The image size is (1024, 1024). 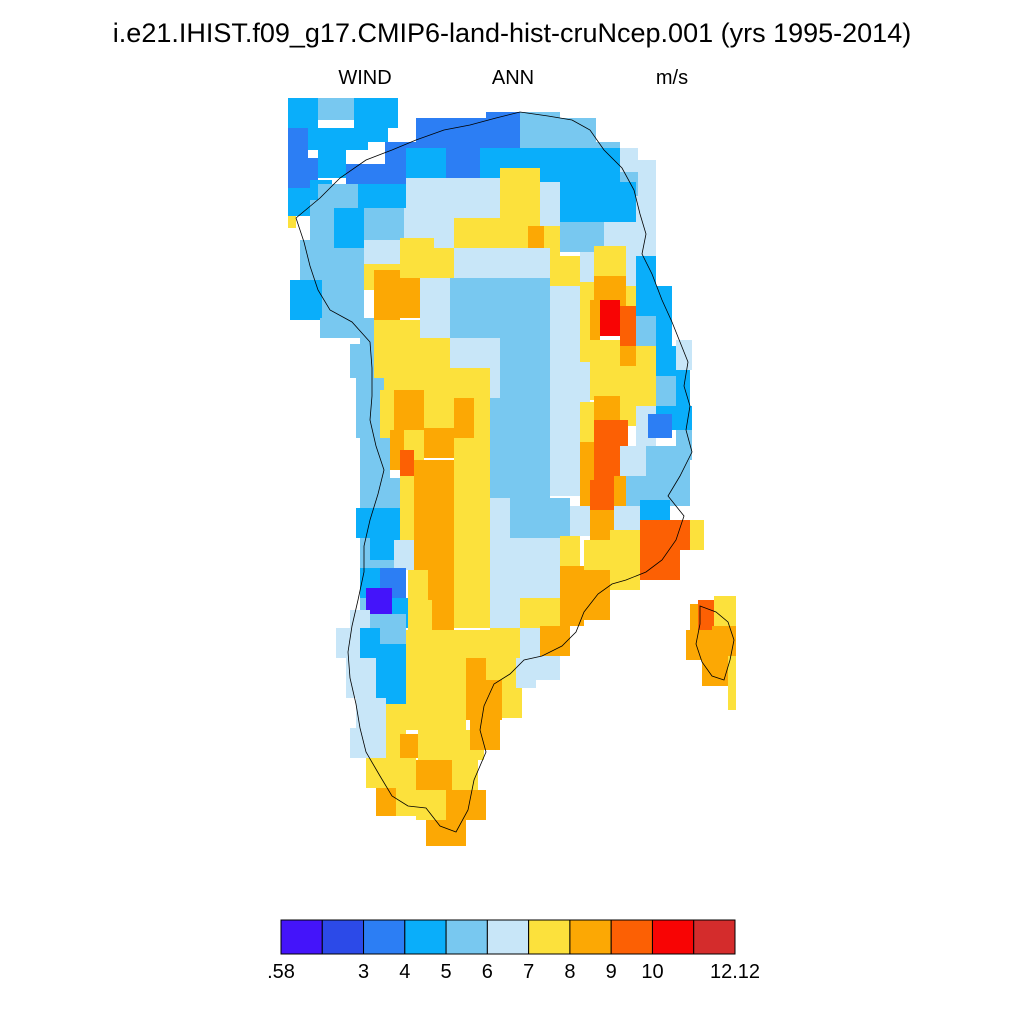 What do you see at coordinates (446, 972) in the screenshot?
I see `colorbar-tick-label: 5` at bounding box center [446, 972].